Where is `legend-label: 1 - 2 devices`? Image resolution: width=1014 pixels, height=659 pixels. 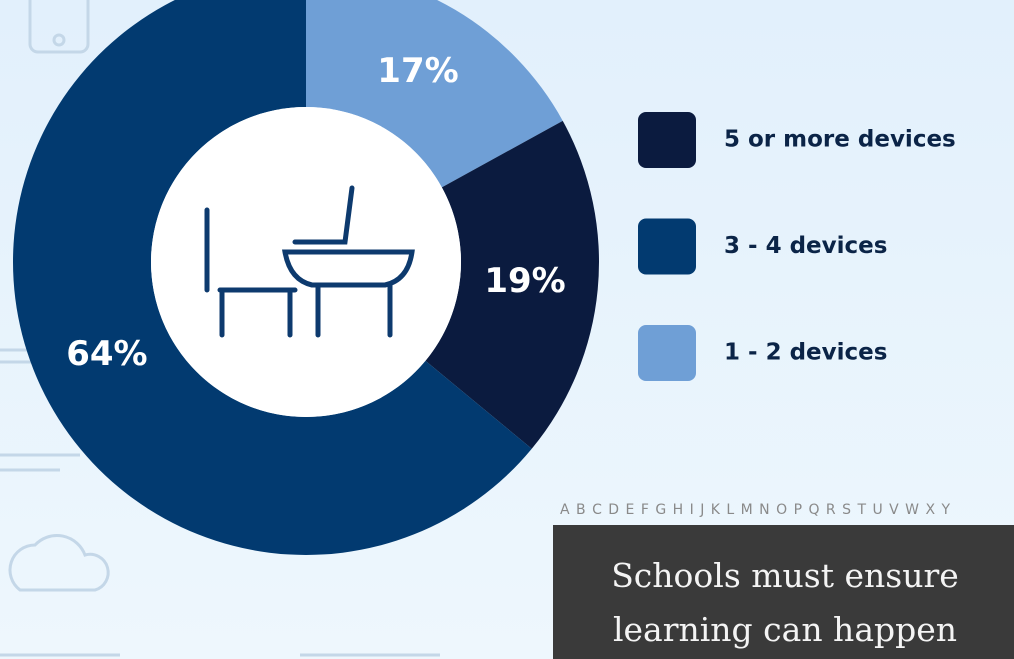
legend-label: 1 - 2 devices is located at coordinates (805, 353).